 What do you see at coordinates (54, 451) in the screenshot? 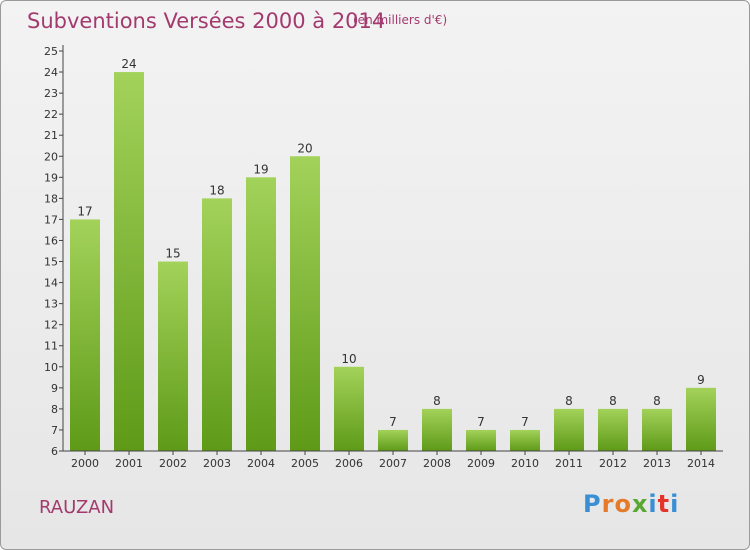
I see `y-tick-label: 6` at bounding box center [54, 451].